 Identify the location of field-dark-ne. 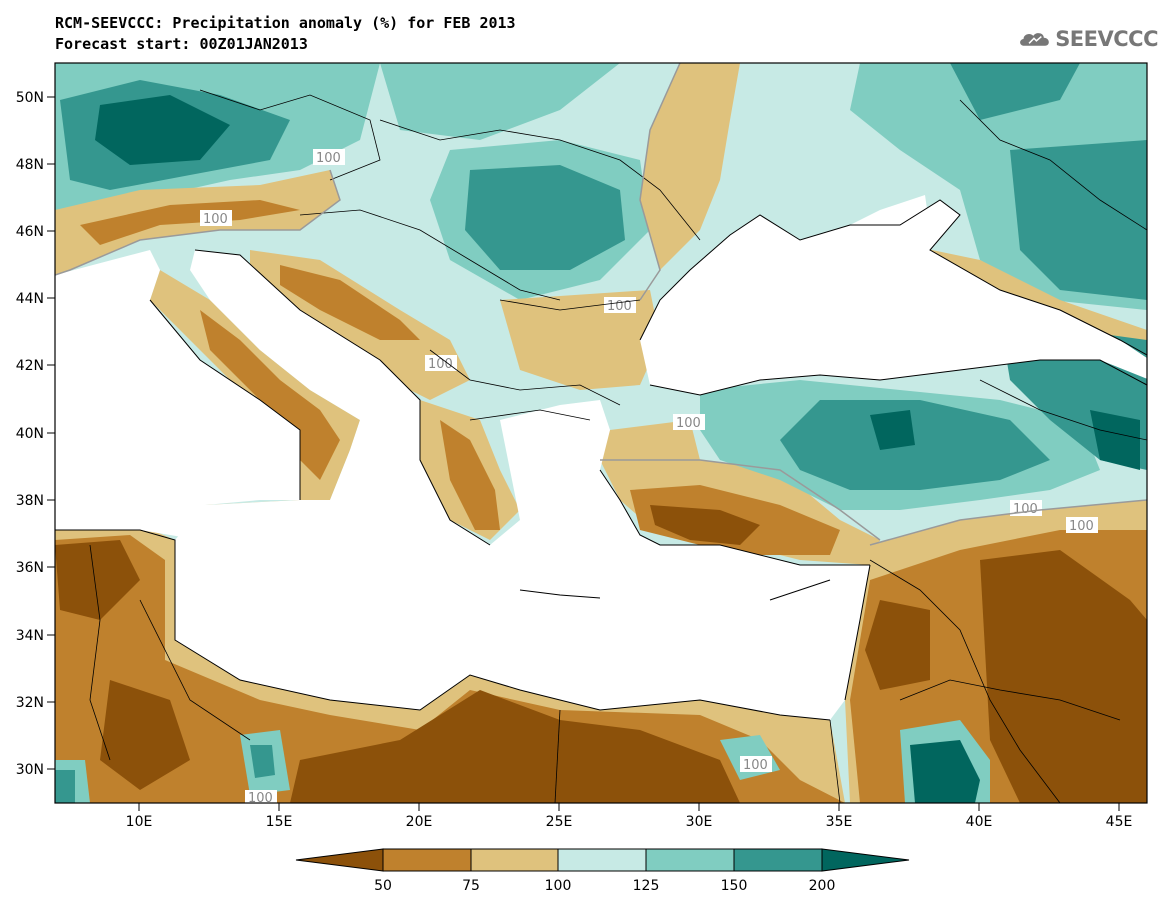
(1078, 220).